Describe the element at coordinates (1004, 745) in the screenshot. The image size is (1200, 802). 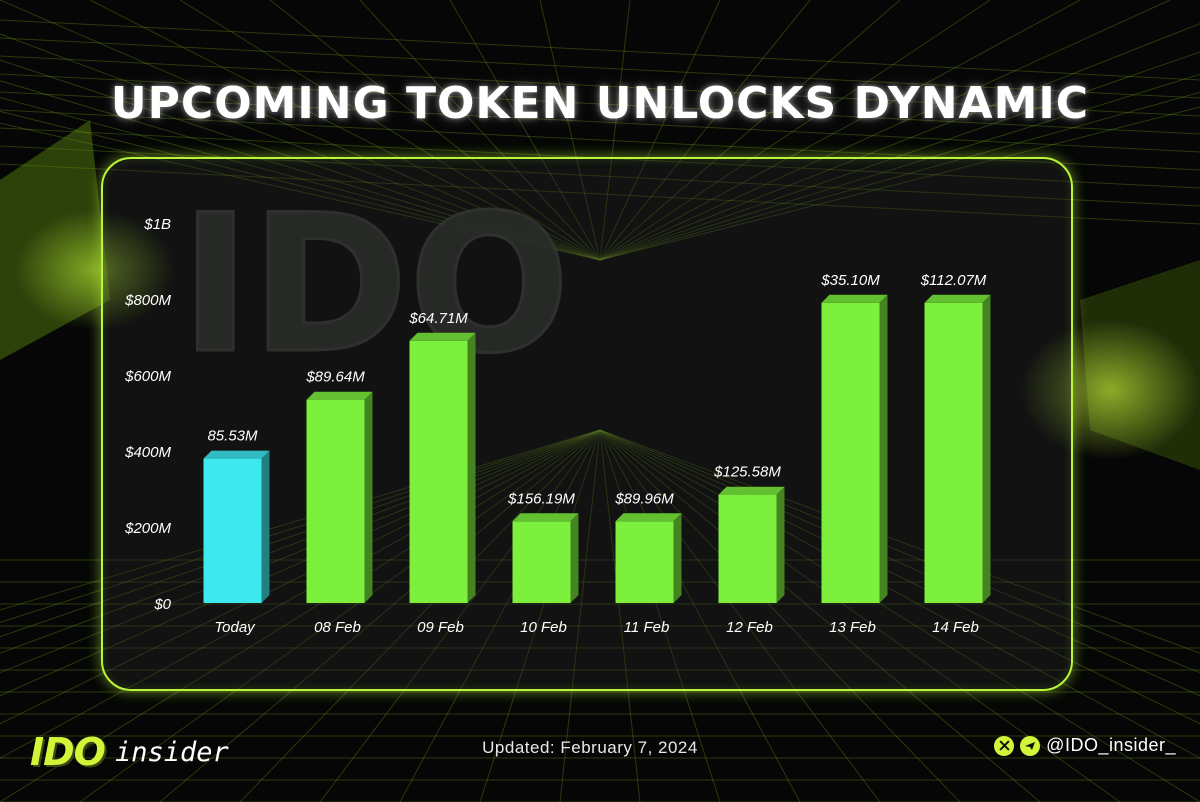
I see `x-icon` at that location.